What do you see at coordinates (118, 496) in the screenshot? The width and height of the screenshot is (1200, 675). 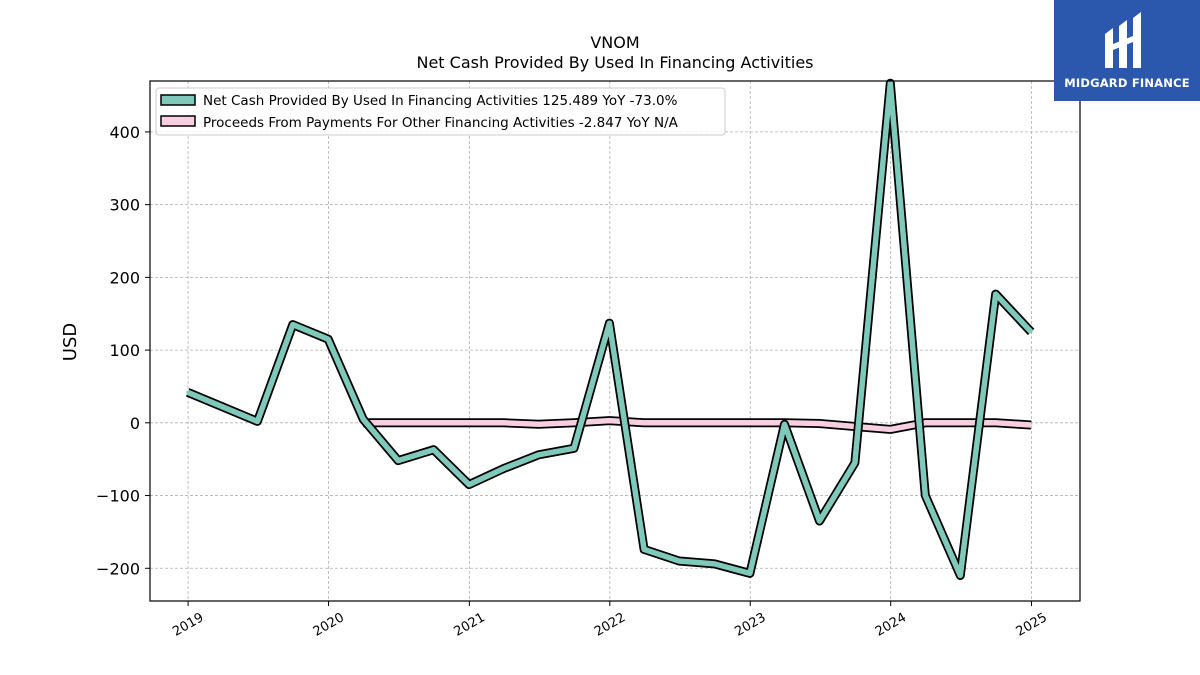 I see `y-tick-label: −100` at bounding box center [118, 496].